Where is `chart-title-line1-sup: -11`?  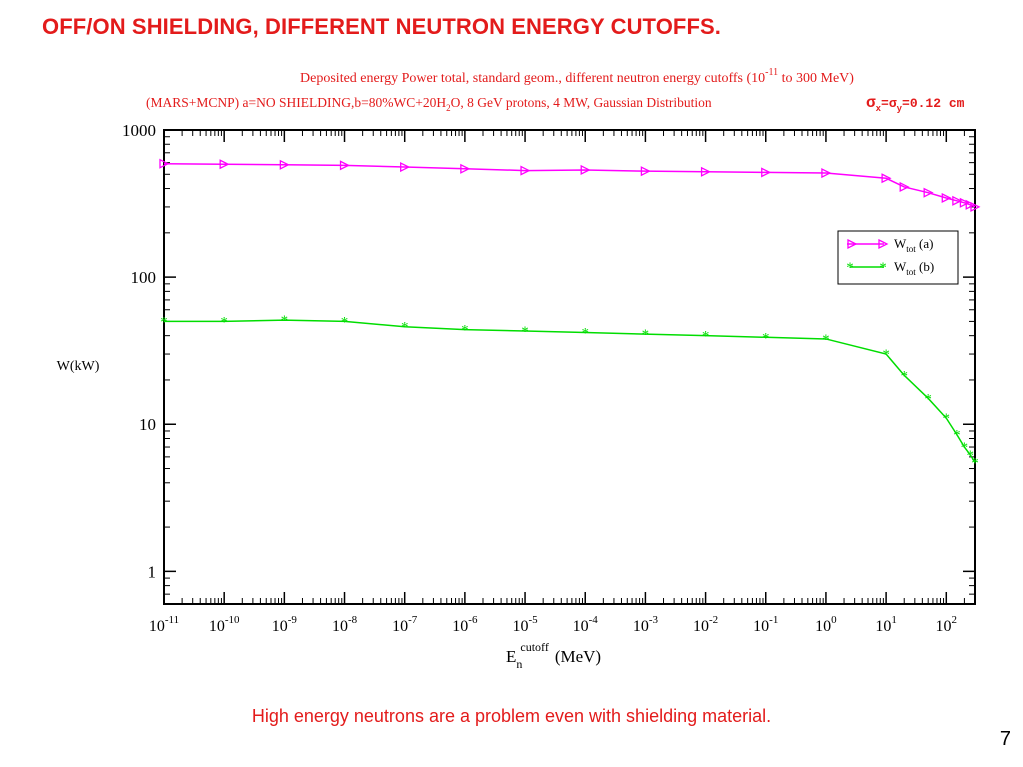 chart-title-line1-sup: -11 is located at coordinates (771, 72).